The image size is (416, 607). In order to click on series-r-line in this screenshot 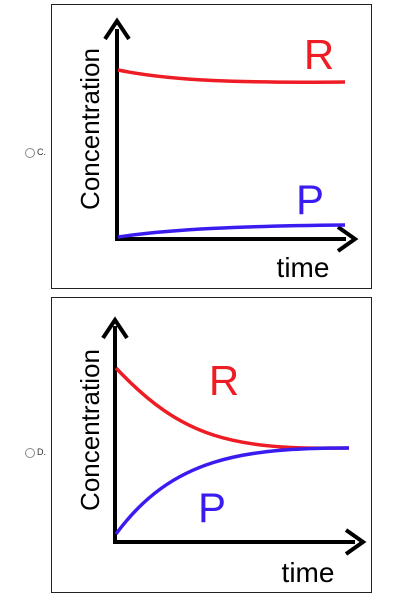, I will do `click(231, 76)`.